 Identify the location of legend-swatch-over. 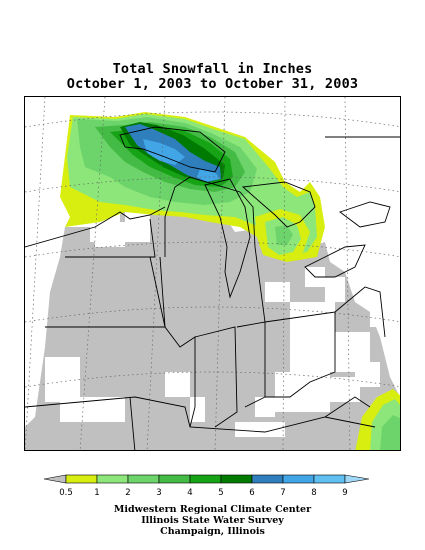
(357, 479).